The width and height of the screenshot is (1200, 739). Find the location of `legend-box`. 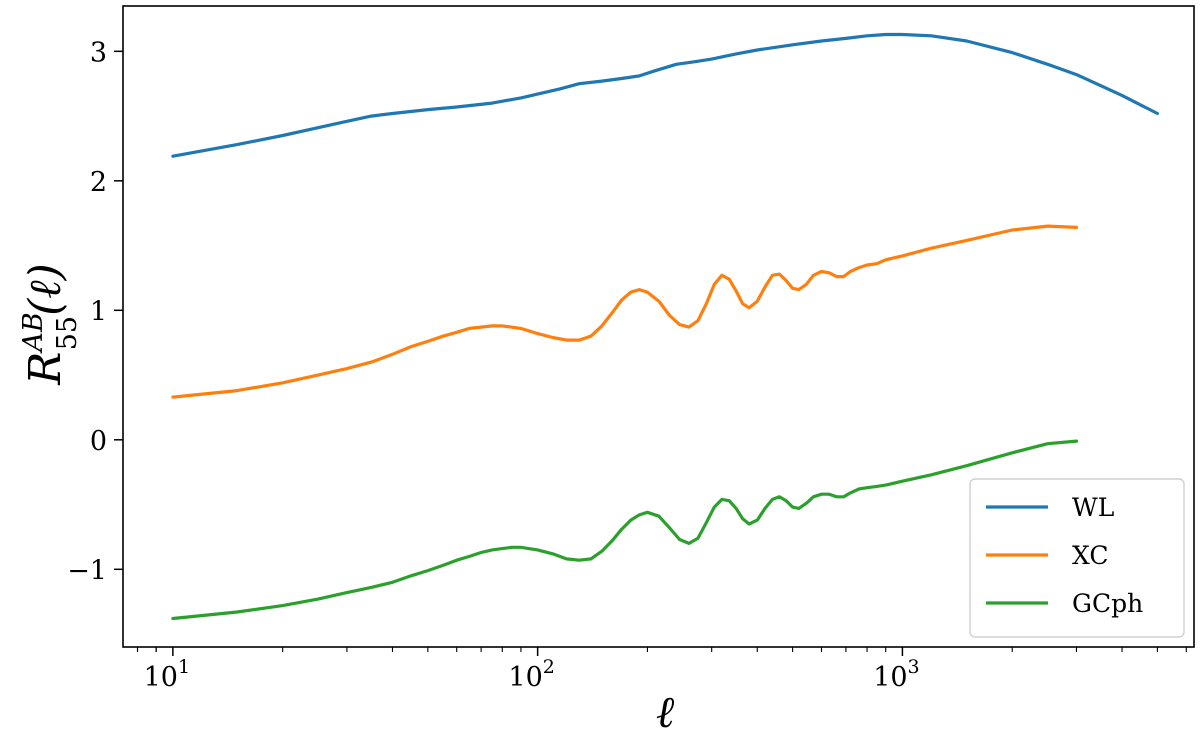

legend-box is located at coordinates (1077, 558).